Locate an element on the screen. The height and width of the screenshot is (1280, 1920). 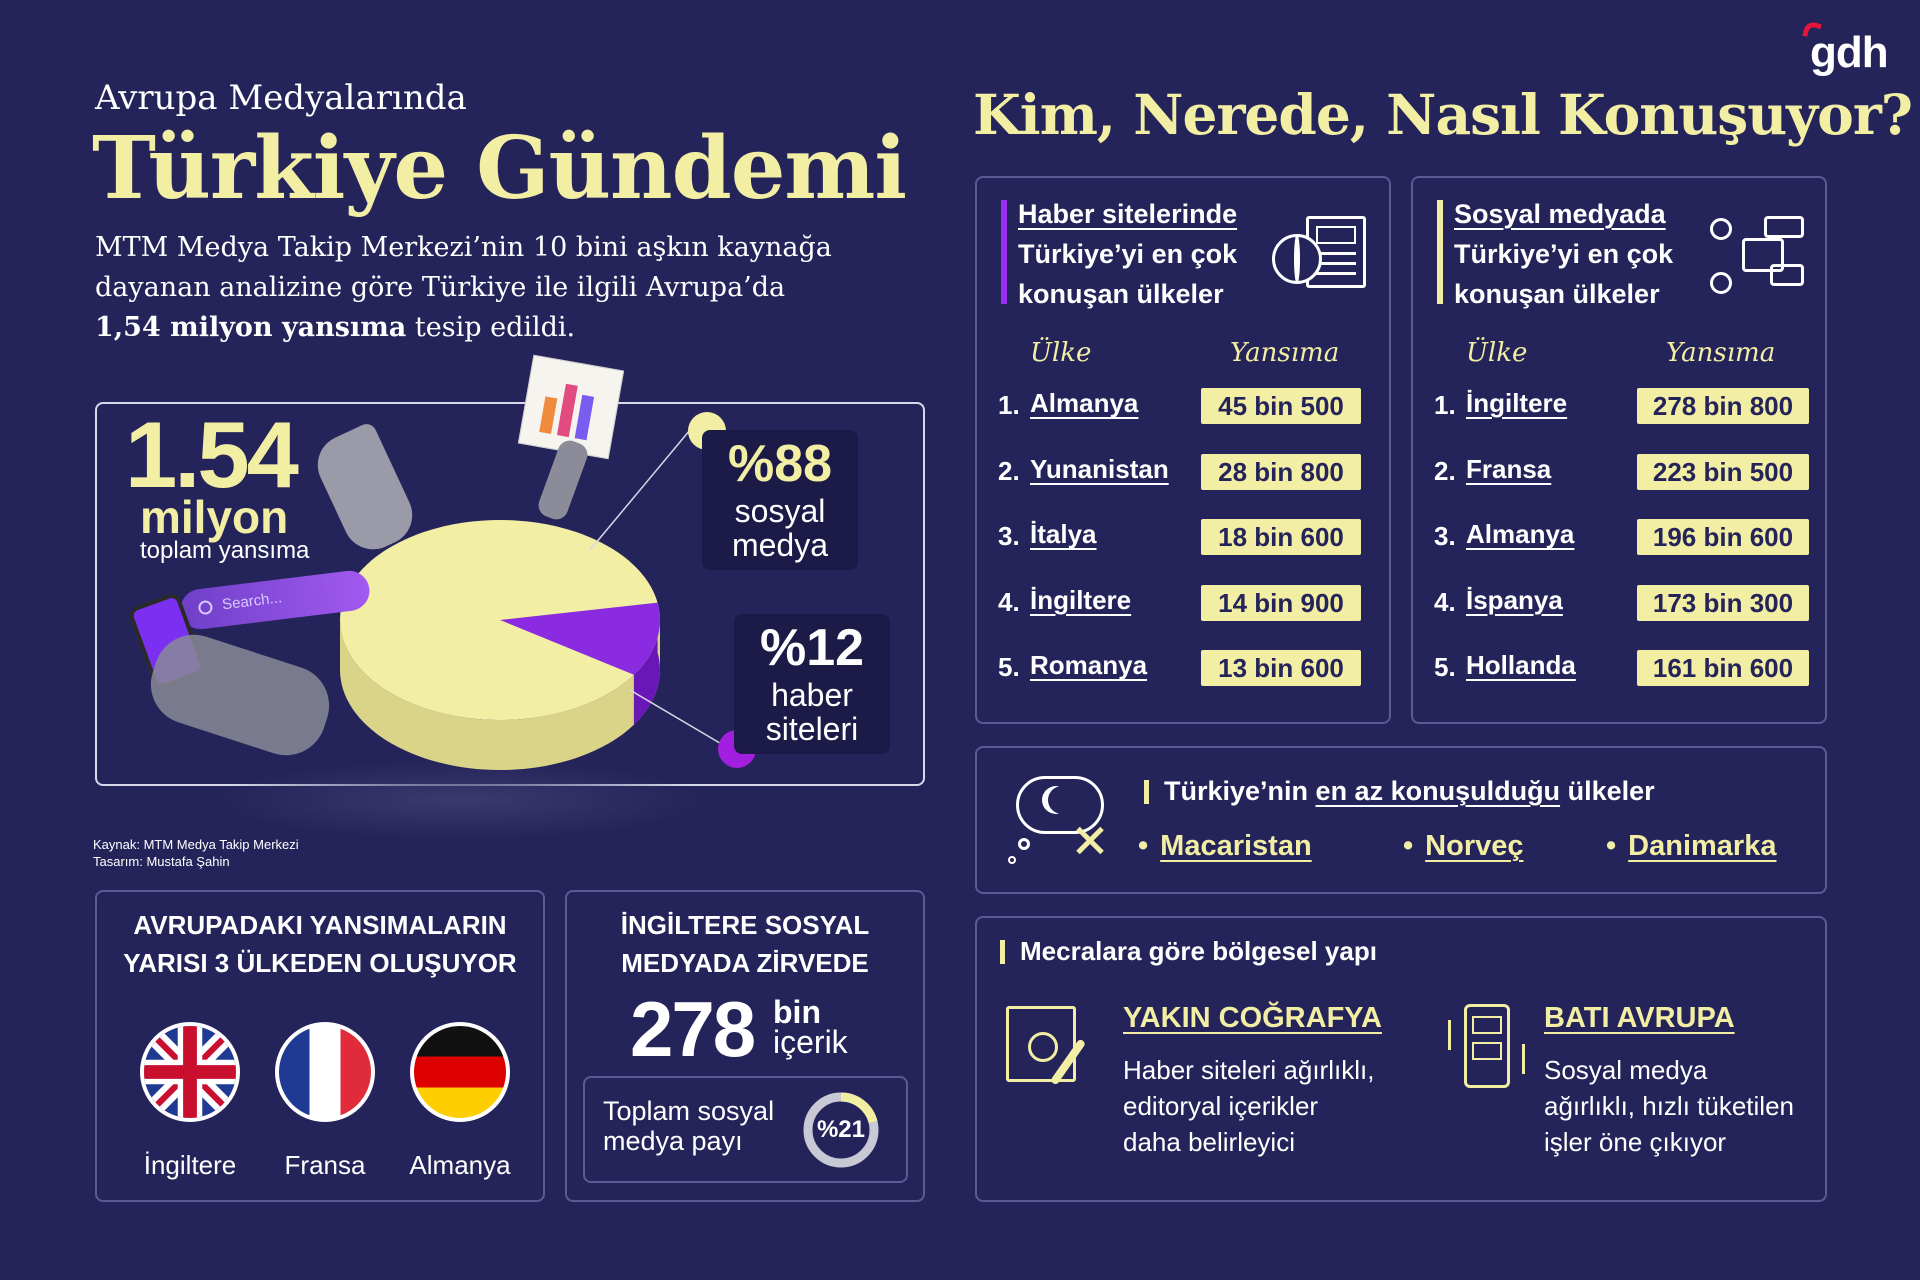
thought-cloud-icon is located at coordinates (1062, 820).